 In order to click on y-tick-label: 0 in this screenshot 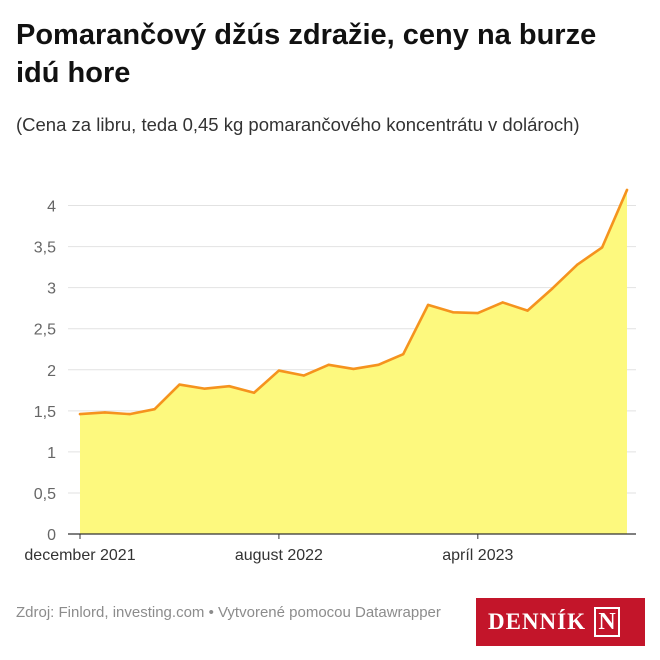, I will do `click(51, 535)`.